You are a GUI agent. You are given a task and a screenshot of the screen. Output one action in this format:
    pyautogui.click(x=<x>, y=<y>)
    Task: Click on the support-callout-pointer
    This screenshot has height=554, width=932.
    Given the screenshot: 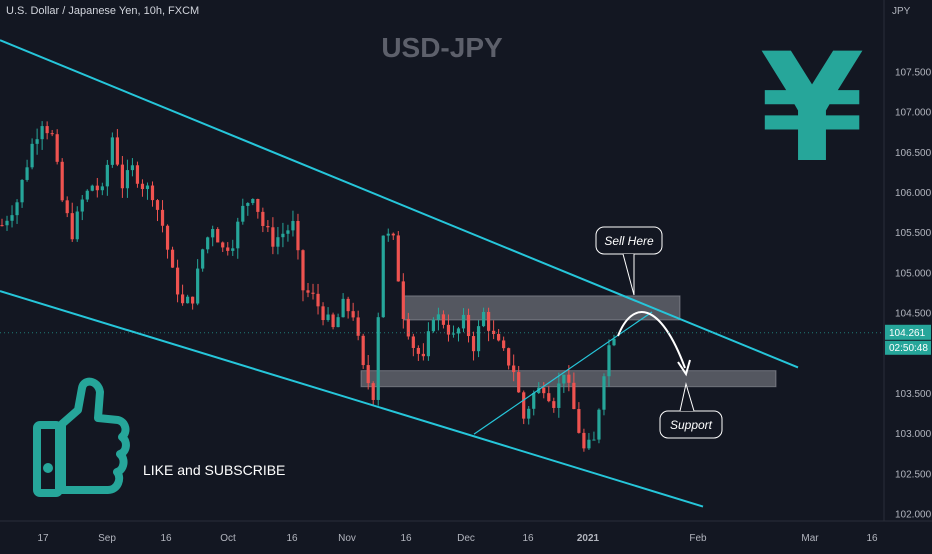 What is the action you would take?
    pyautogui.click(x=687, y=397)
    